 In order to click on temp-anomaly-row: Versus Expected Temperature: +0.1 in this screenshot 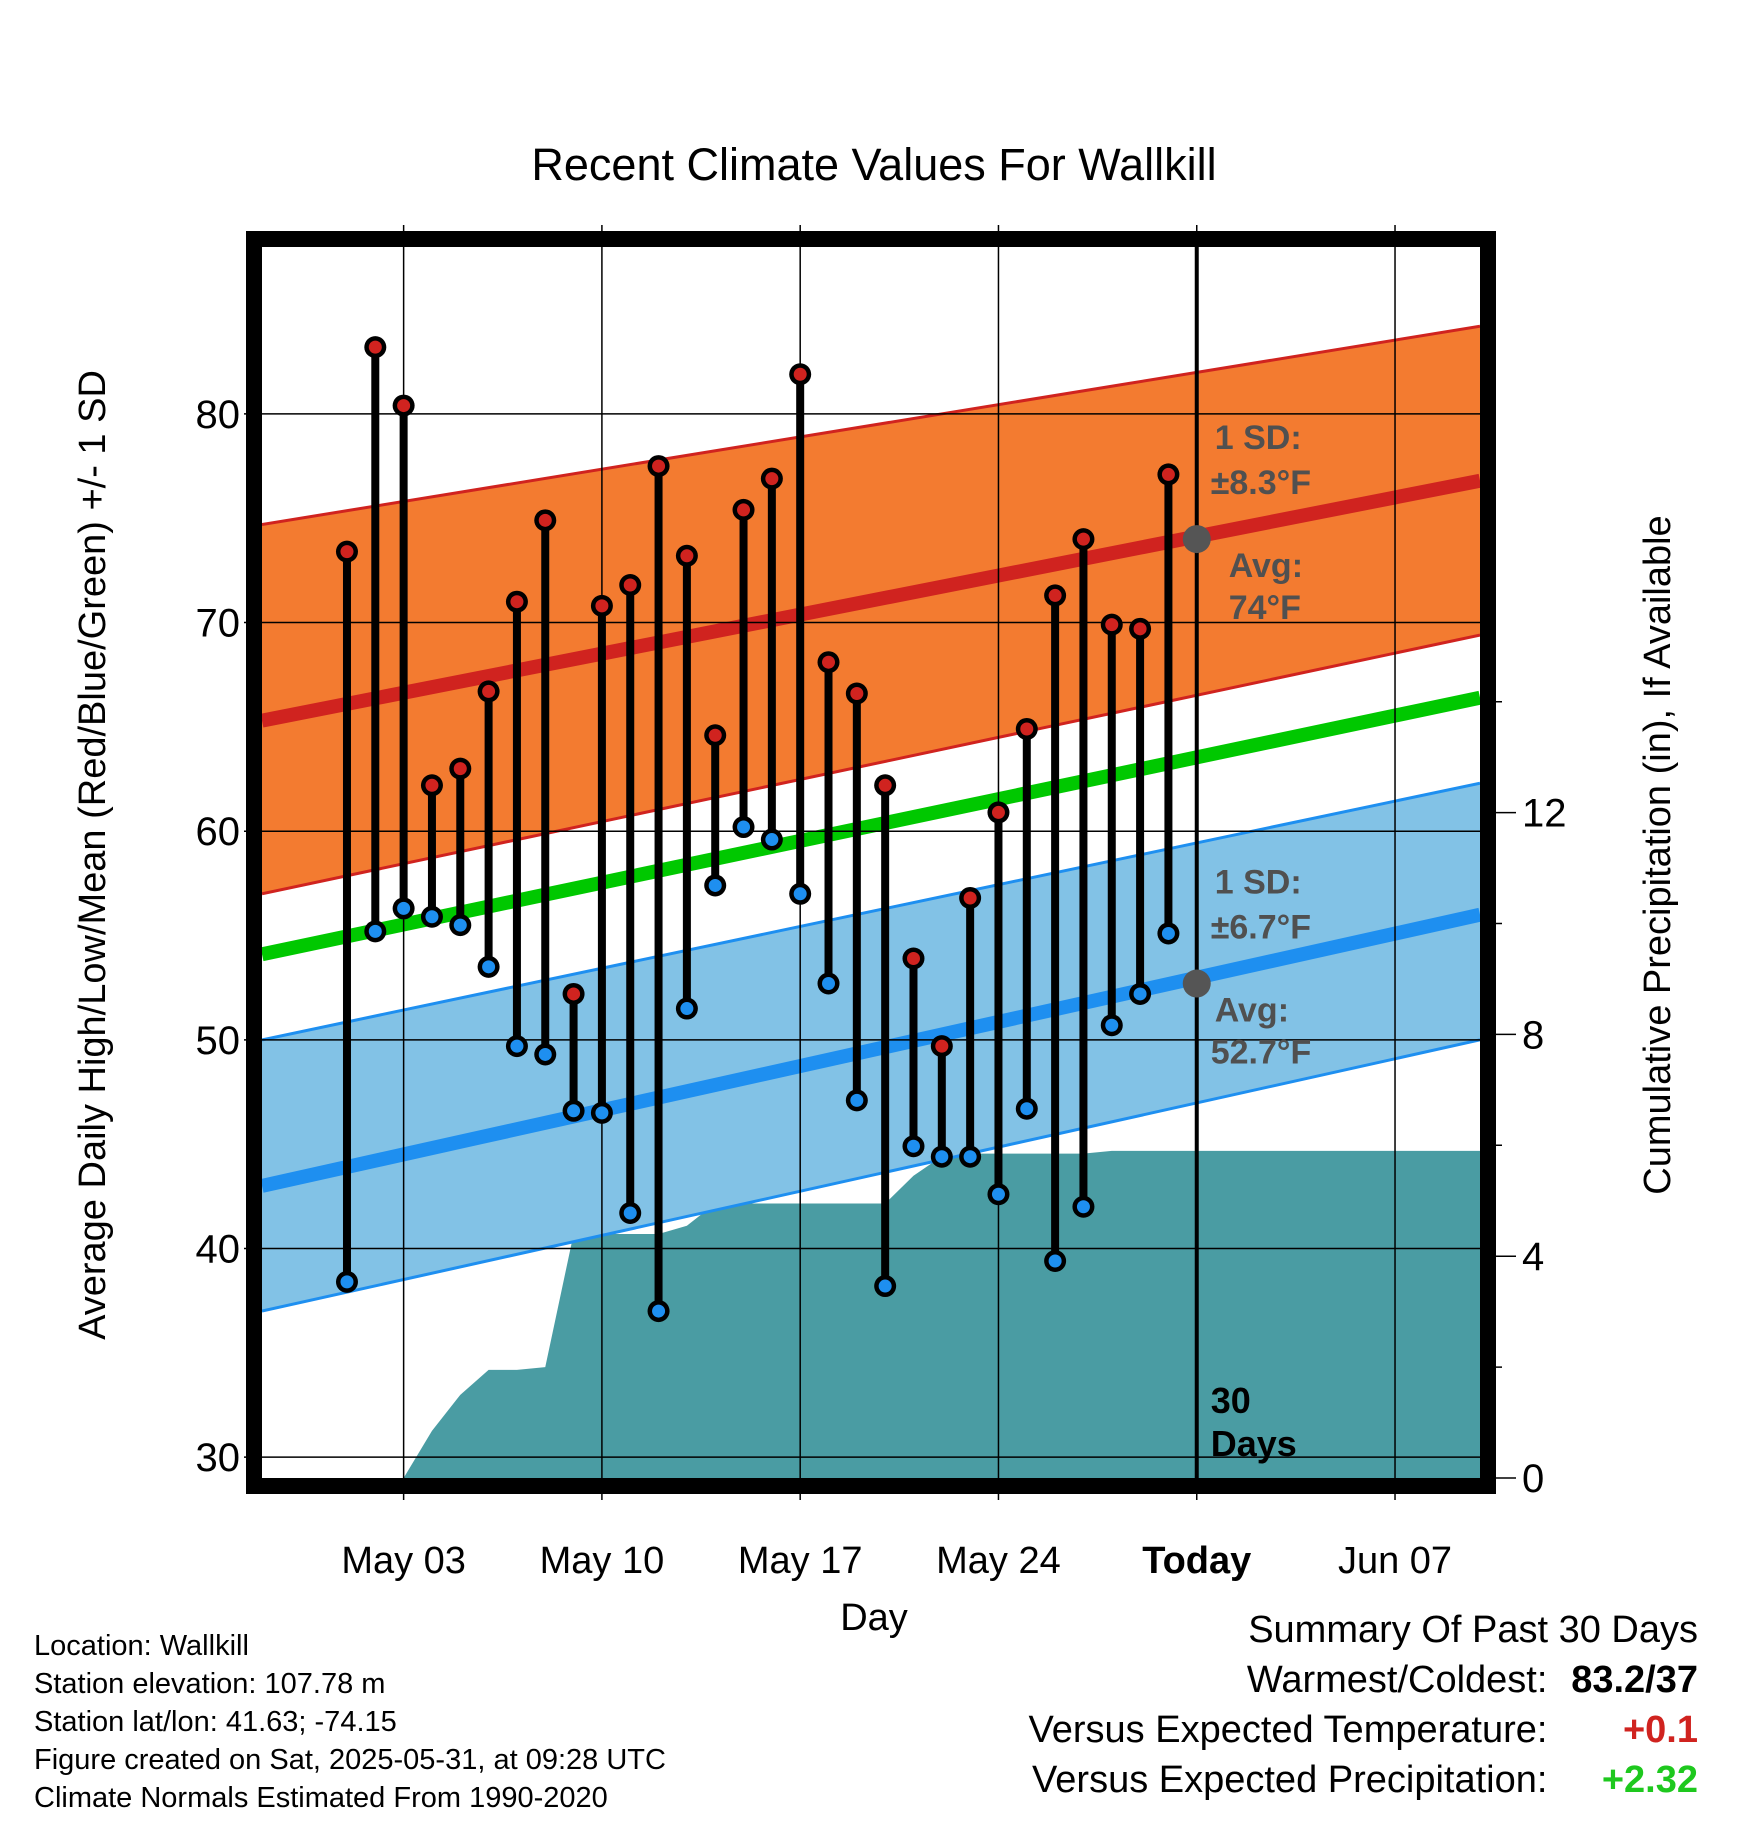, I will do `click(1363, 1730)`.